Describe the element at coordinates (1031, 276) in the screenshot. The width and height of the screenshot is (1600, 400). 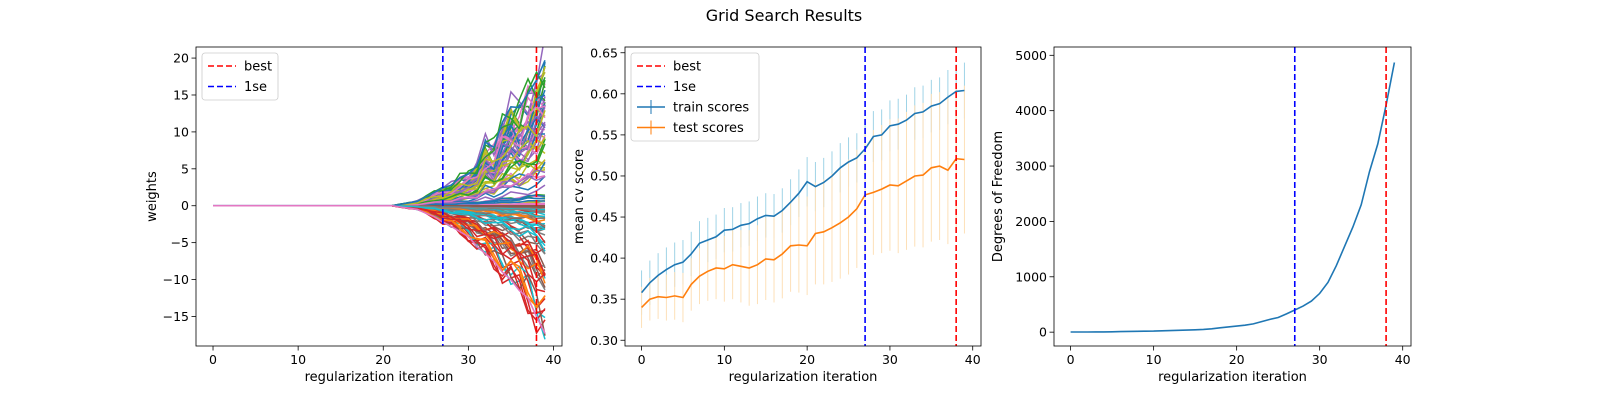
I see `y-tick-label: 1000` at that location.